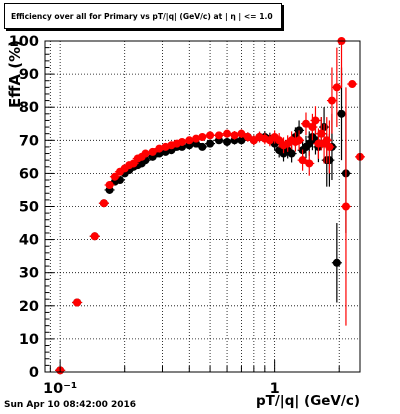 This screenshot has height=414, width=400. I want to click on y-tick-label: 80, so click(29, 108).